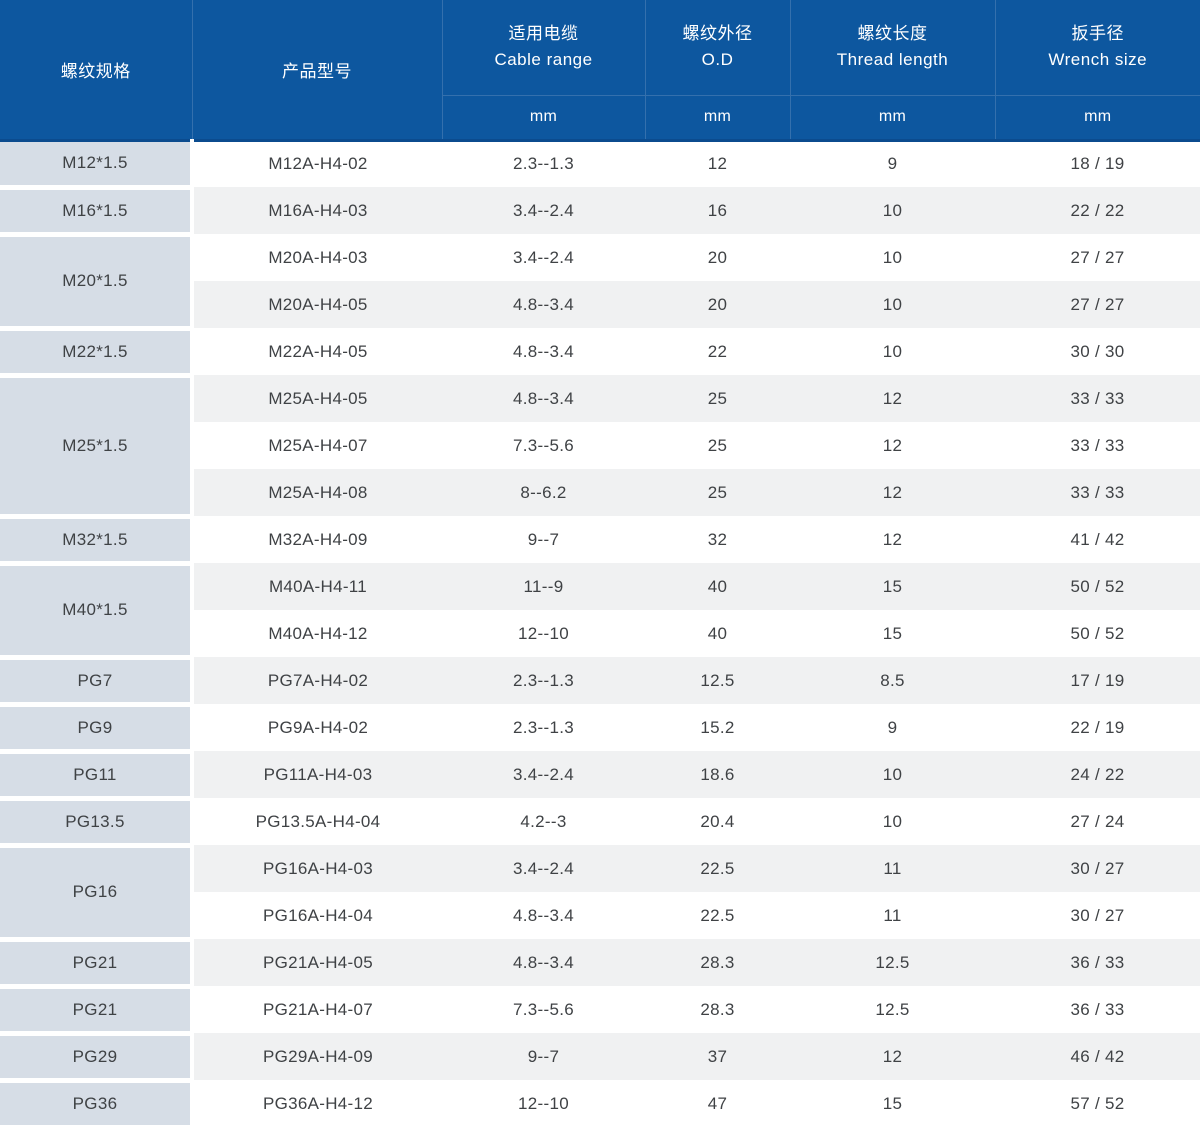 Image resolution: width=1200 pixels, height=1129 pixels. What do you see at coordinates (600, 212) in the screenshot?
I see `table-row: M16*1.5 M16A-H4-03 3.4--2.4 16 10 22 / 22` at bounding box center [600, 212].